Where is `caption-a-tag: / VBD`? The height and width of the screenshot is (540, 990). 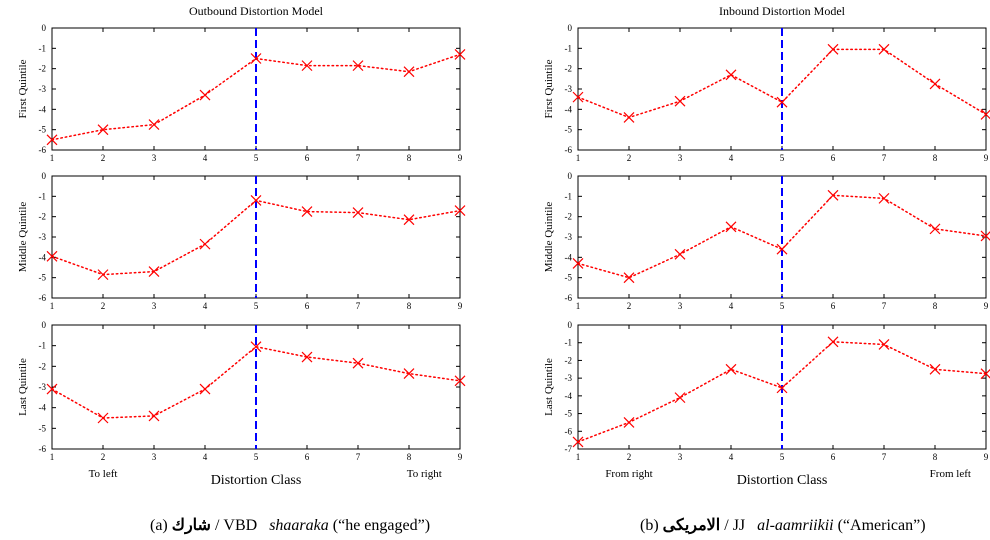 caption-a-tag: / VBD is located at coordinates (236, 525).